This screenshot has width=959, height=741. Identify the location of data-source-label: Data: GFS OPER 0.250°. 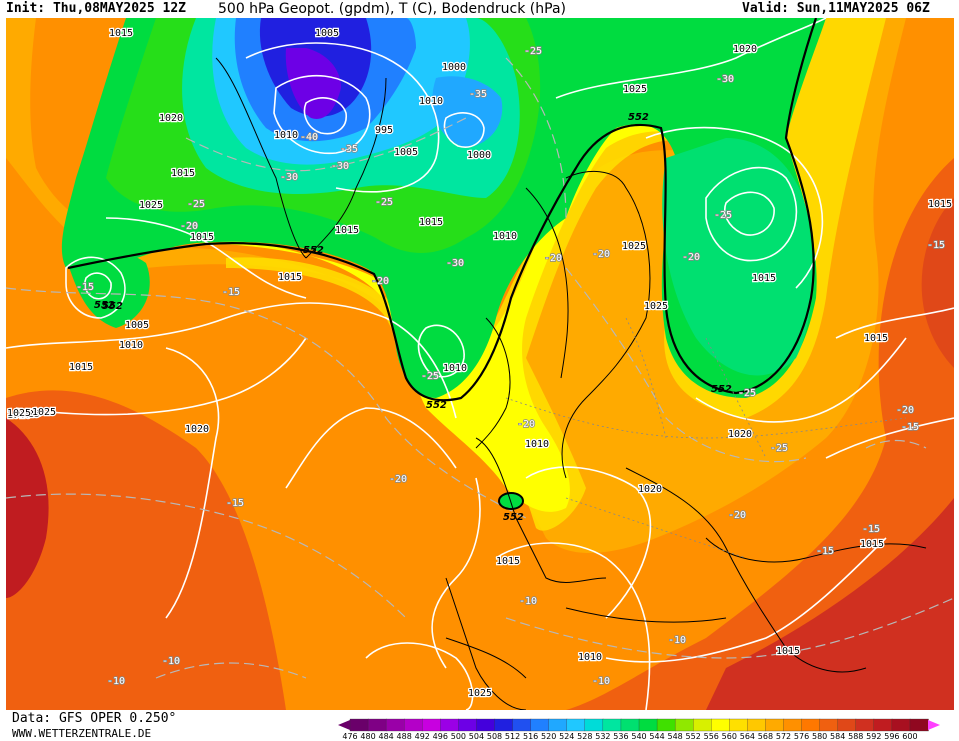
(94, 718).